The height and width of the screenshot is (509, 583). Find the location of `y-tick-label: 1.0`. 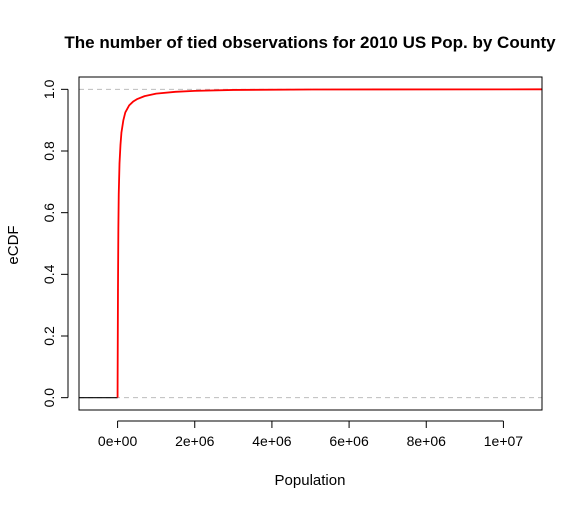

y-tick-label: 1.0 is located at coordinates (49, 89).